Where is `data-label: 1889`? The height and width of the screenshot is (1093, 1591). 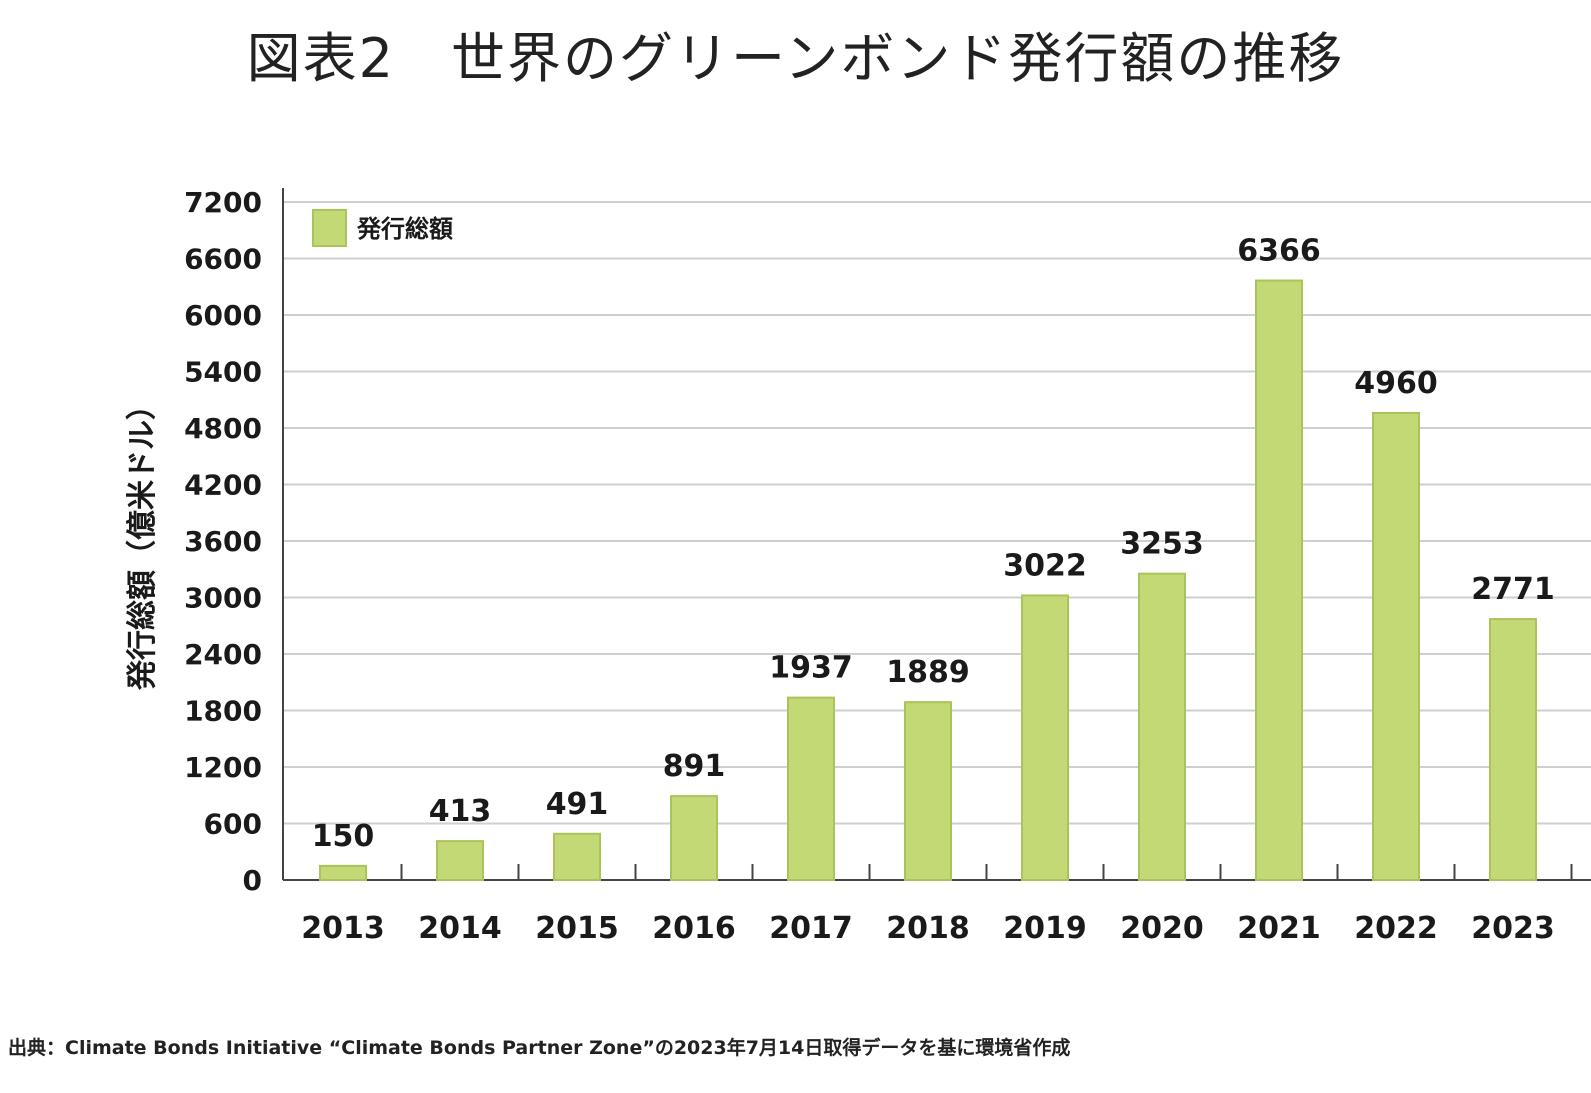
data-label: 1889 is located at coordinates (928, 672).